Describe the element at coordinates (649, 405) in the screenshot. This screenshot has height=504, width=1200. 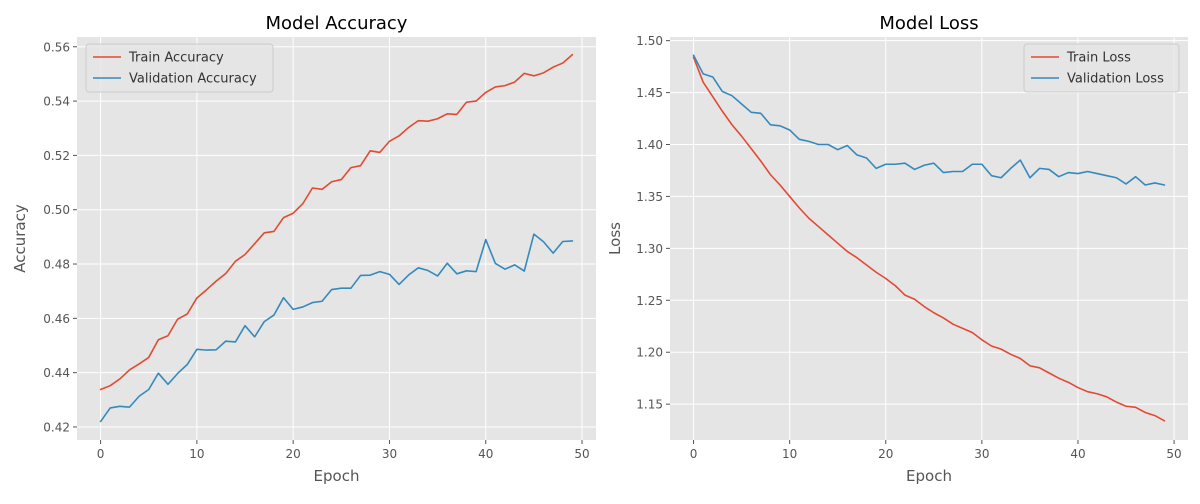
I see `y-tick-label: 1.15` at that location.